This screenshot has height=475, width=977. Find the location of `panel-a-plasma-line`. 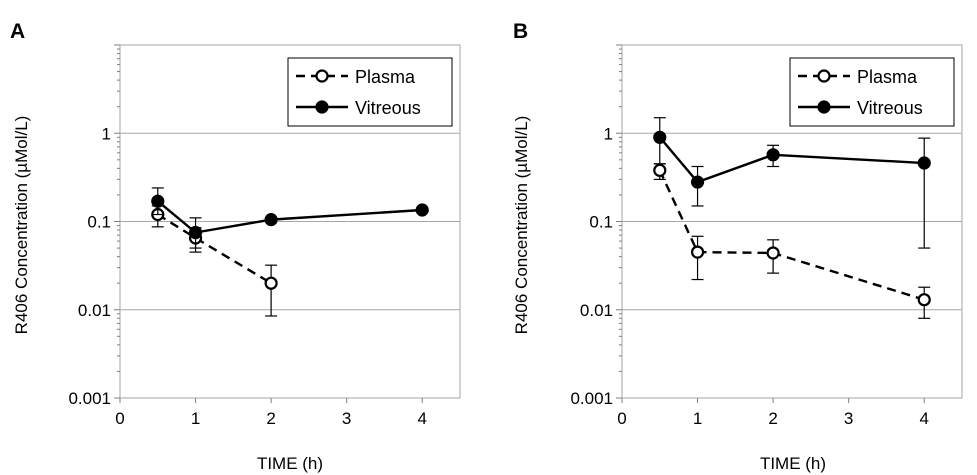

panel-a-plasma-line is located at coordinates (214, 249).